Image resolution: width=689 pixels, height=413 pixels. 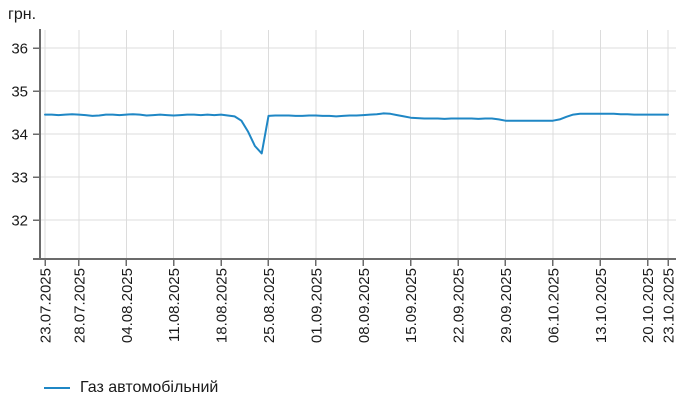 I want to click on legend-item-gas: Газ автомобільний, so click(x=131, y=388).